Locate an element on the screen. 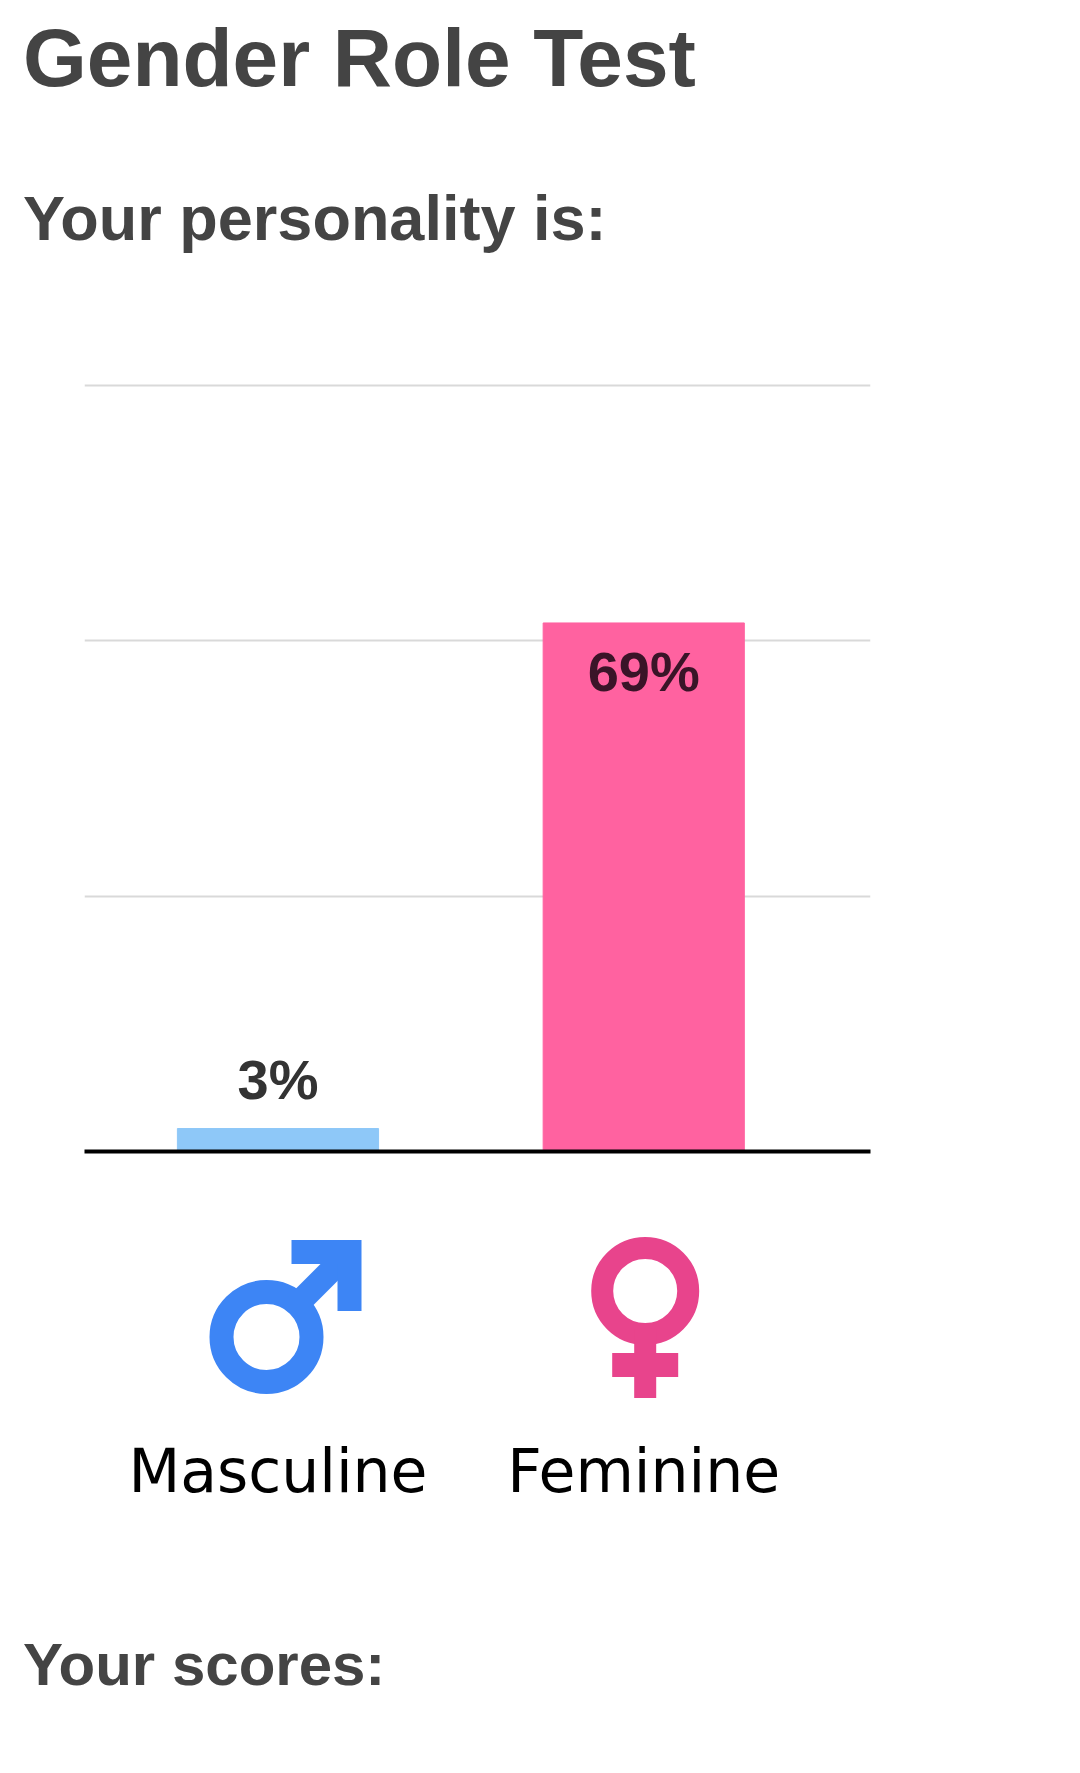 The image size is (1080, 1773). chart-subtitle: Your personality is: is located at coordinates (314, 218).